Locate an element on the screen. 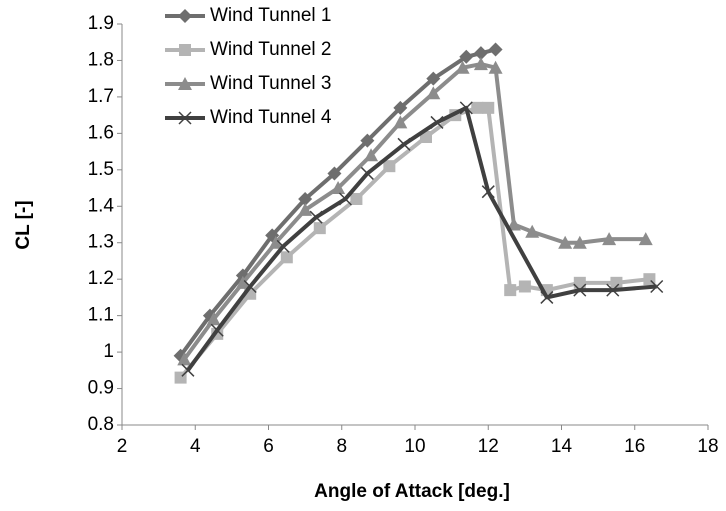  x-tick-label: 16 is located at coordinates (634, 446).